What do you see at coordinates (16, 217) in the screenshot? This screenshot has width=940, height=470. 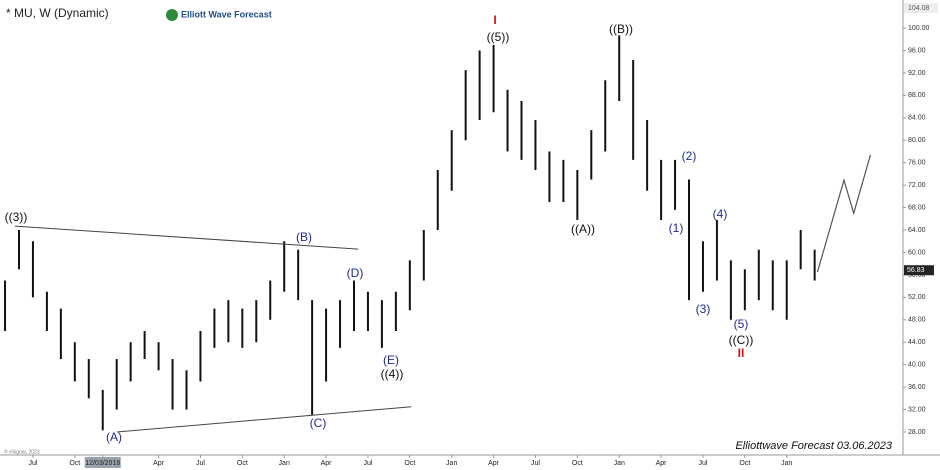 I see `wave-label: ((3))` at bounding box center [16, 217].